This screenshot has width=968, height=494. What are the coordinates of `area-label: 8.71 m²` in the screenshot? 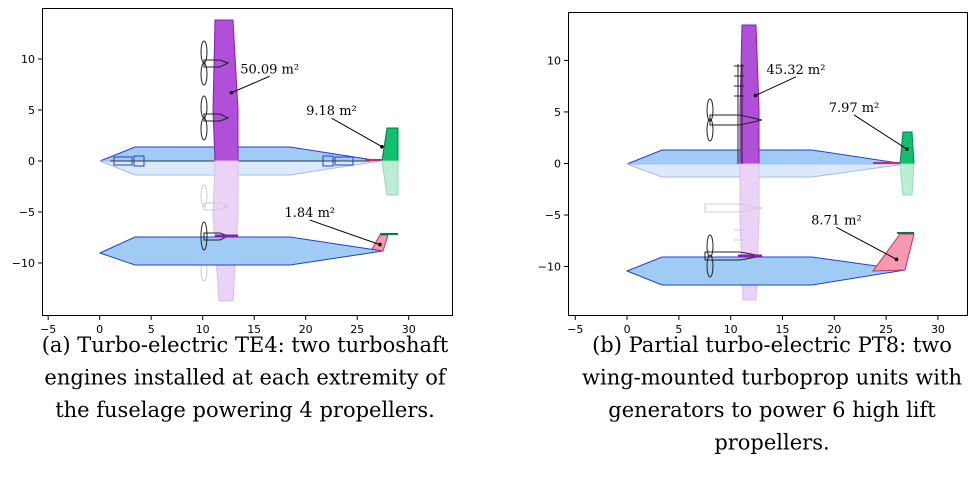 It's located at (836, 220).